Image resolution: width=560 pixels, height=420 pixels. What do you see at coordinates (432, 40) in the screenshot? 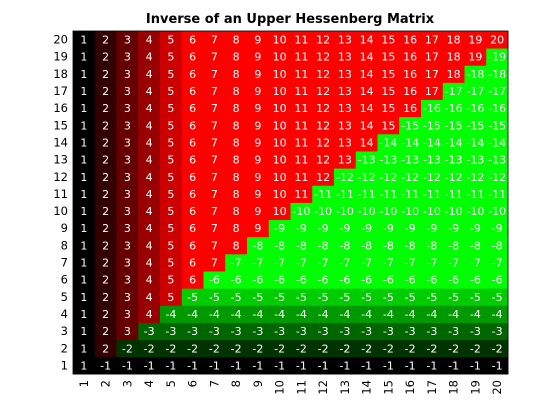
I see `cell-value-label: 17` at bounding box center [432, 40].